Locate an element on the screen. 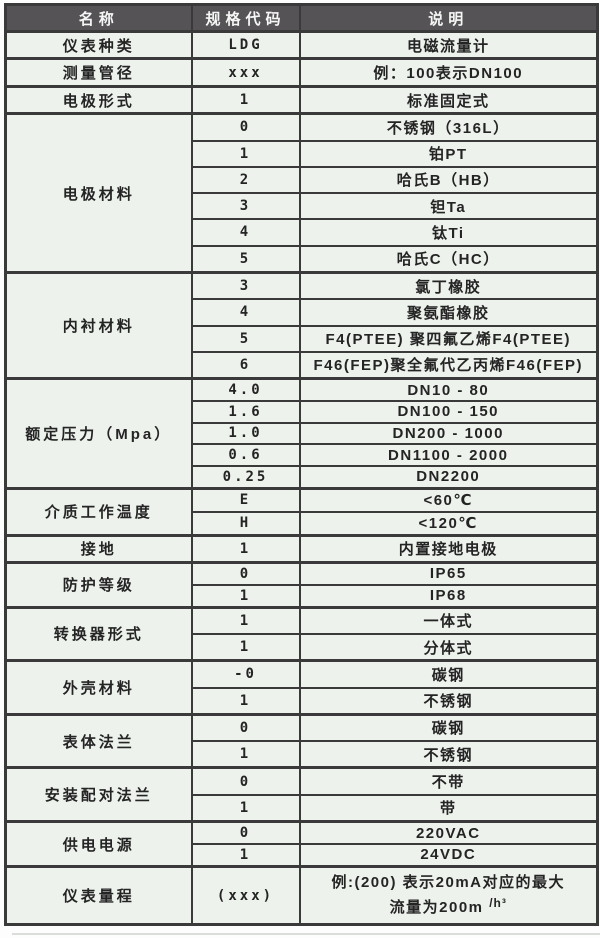  table-row: 表体法兰 0 碳钢 is located at coordinates (301, 740).